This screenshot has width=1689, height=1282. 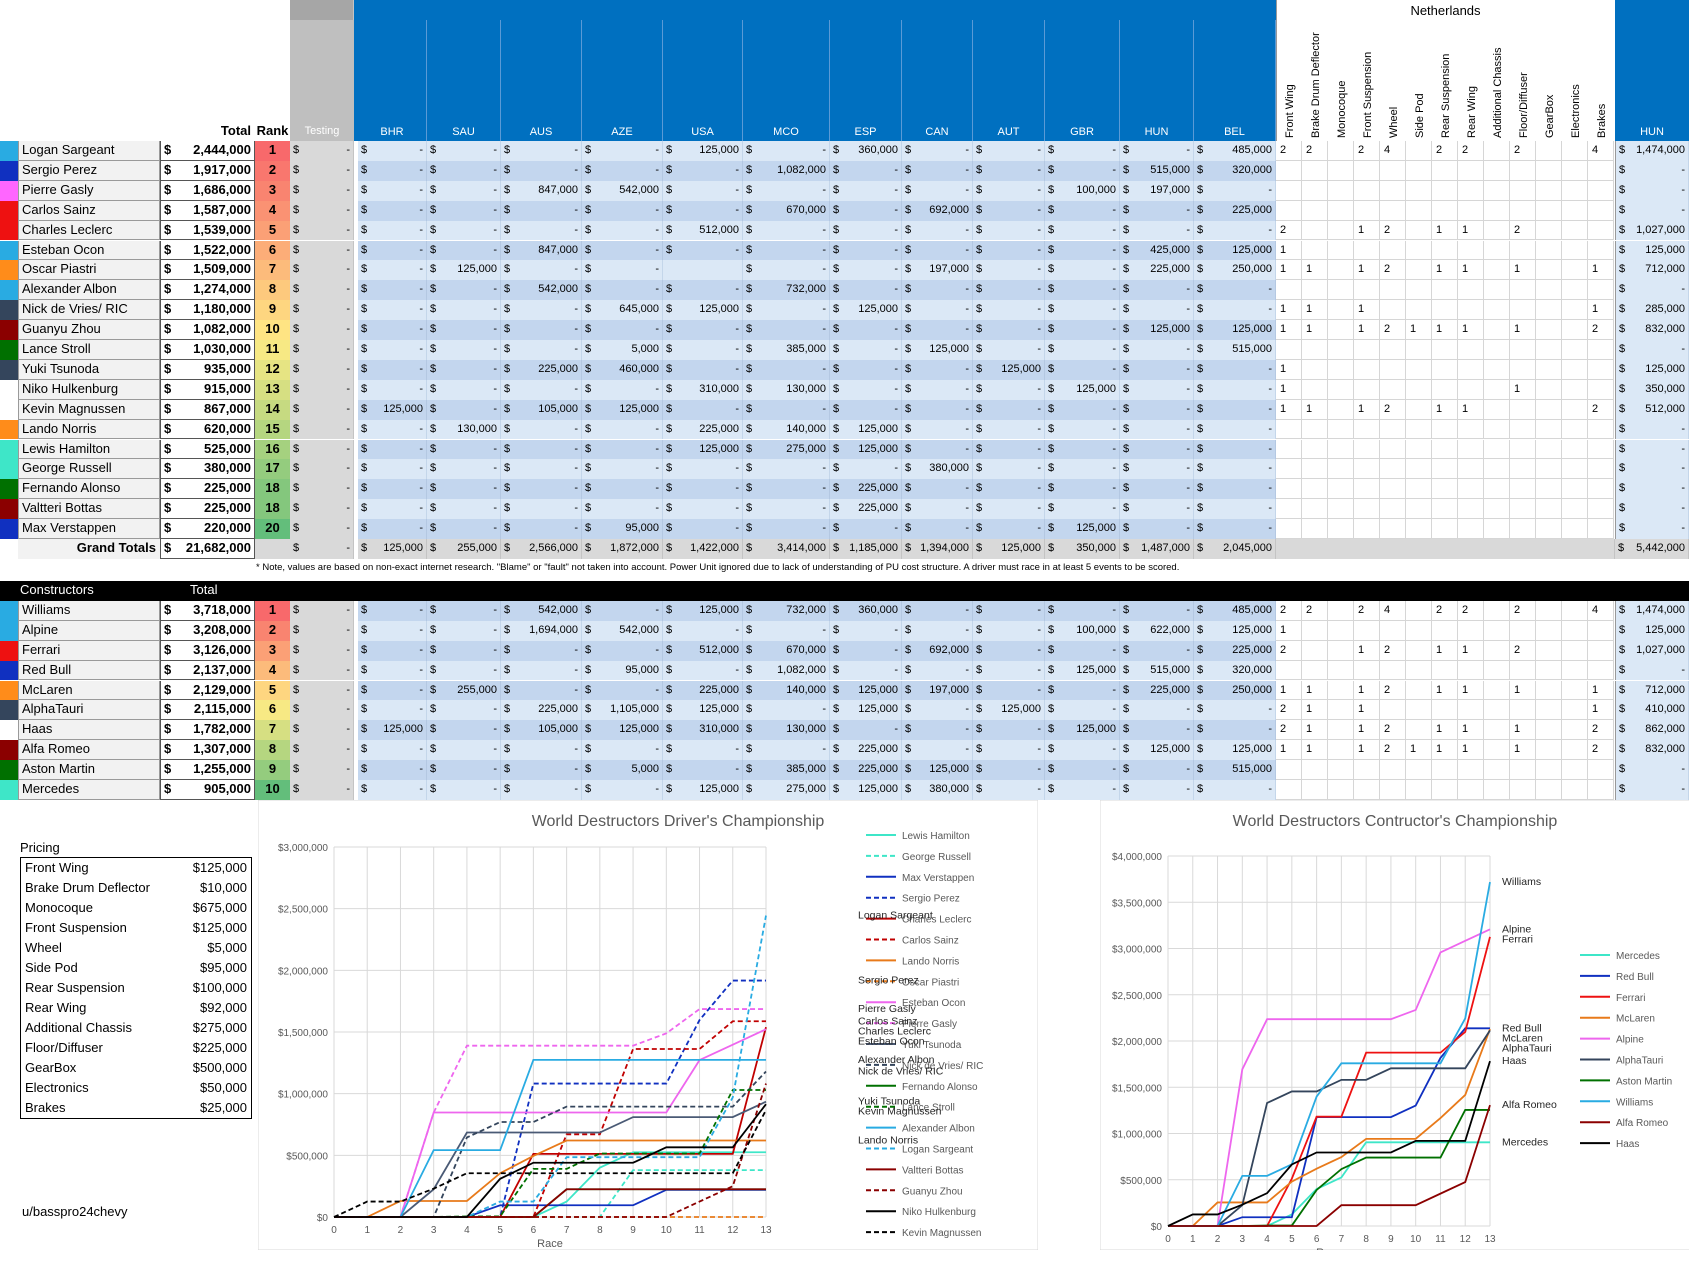 What do you see at coordinates (272, 369) in the screenshot?
I see `driver-rank: 12` at bounding box center [272, 369].